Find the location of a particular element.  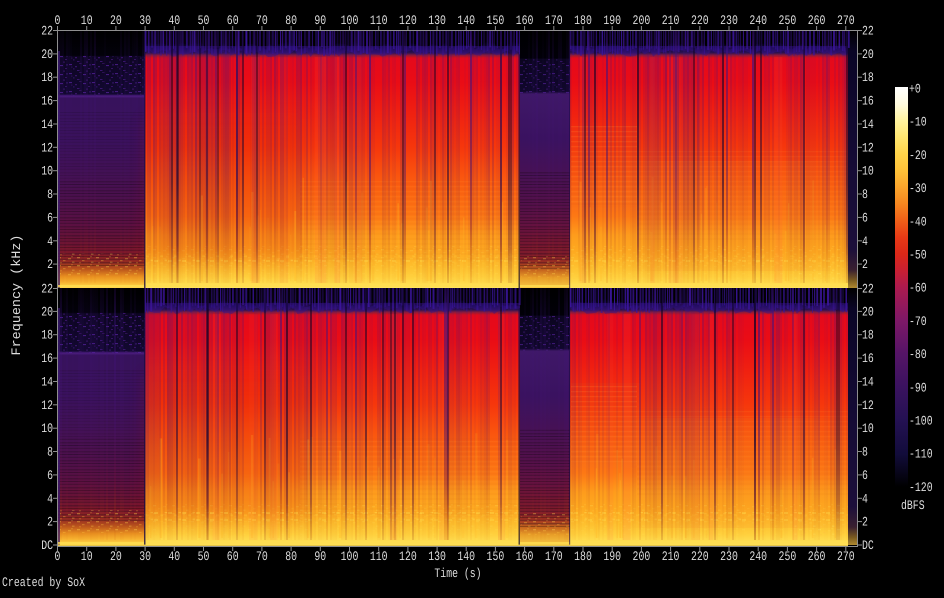

svg-text: 270 is located at coordinates (846, 20).